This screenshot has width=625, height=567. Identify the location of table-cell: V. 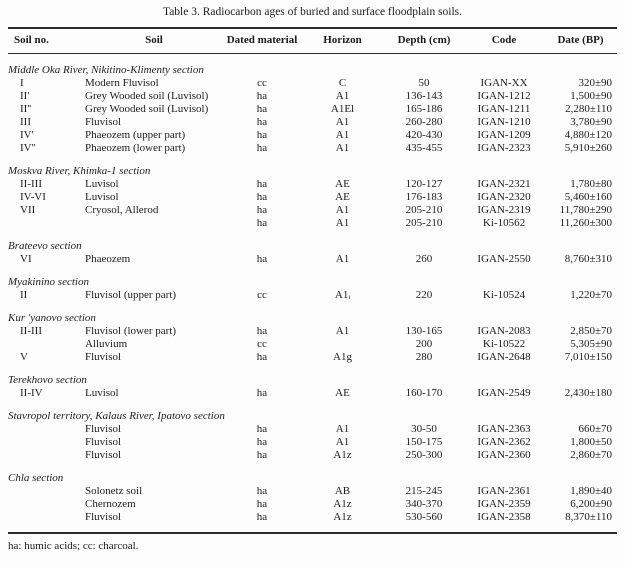
(24, 357).